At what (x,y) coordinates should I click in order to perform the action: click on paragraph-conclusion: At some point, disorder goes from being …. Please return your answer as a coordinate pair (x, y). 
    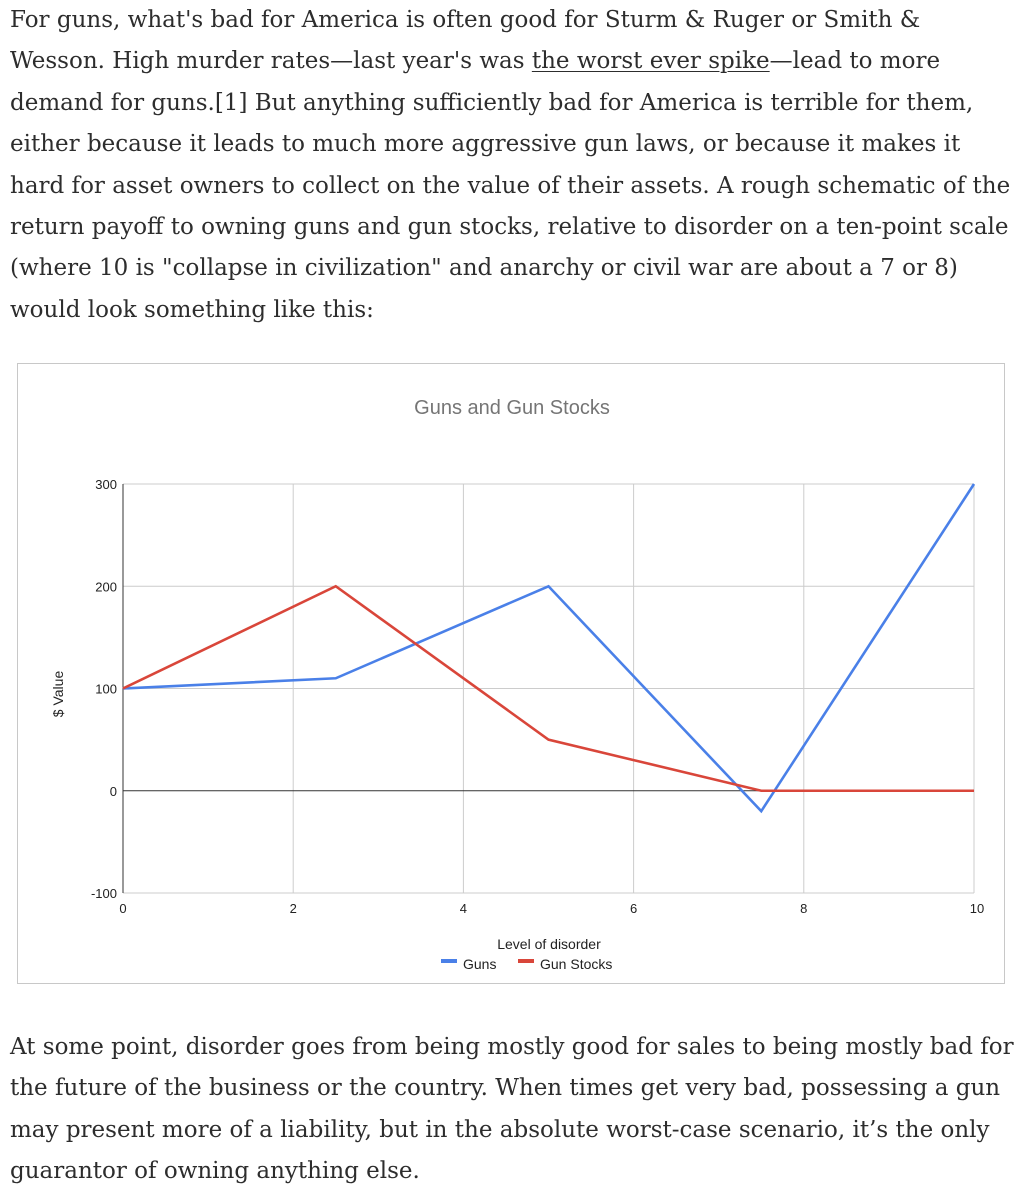
    Looking at the image, I should click on (512, 1109).